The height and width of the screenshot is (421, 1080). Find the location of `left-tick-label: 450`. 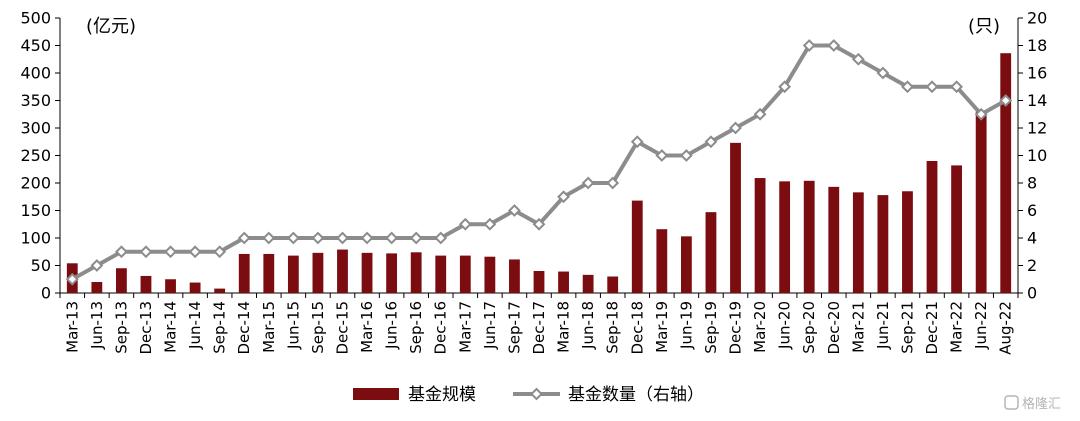

left-tick-label: 450 is located at coordinates (35, 45).